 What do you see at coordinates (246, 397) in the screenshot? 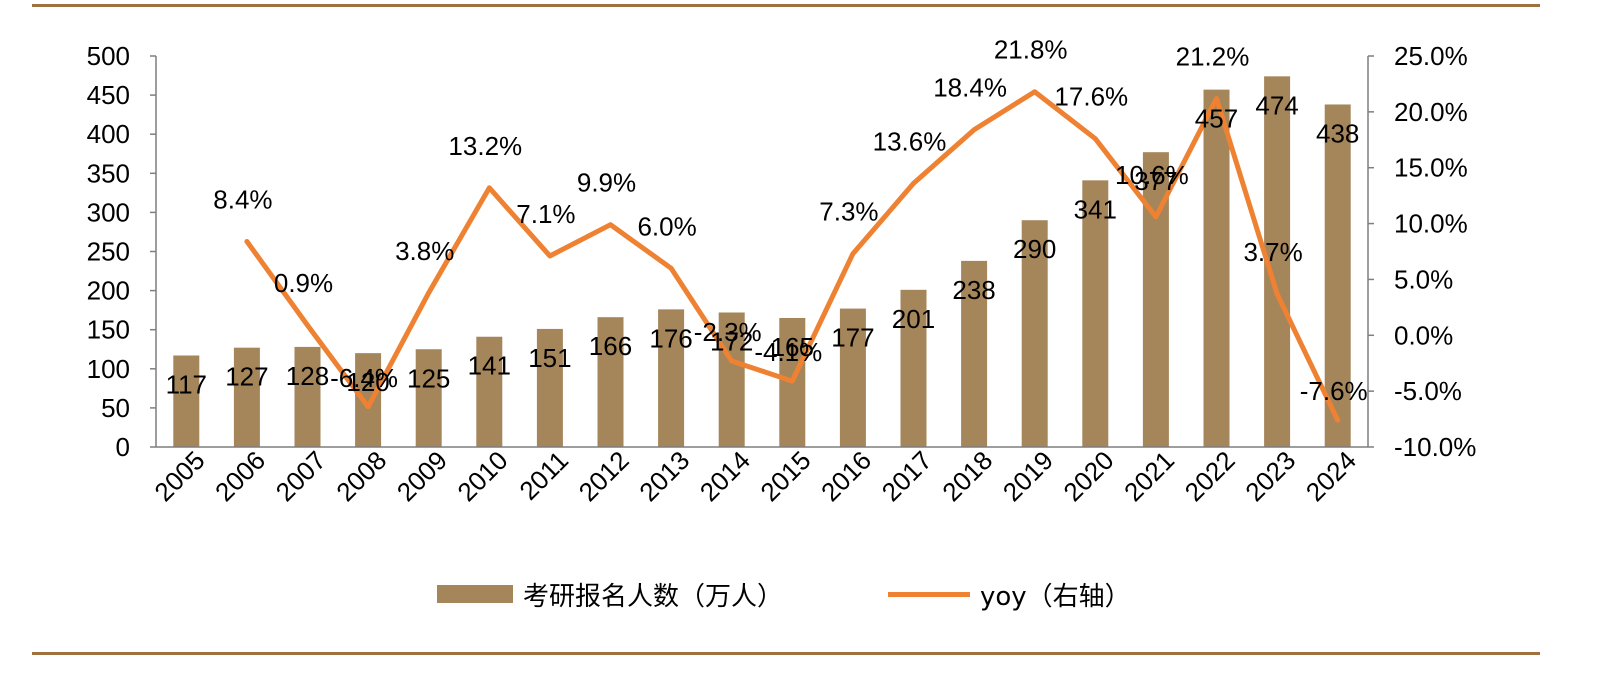
I see `bar-2006` at bounding box center [246, 397].